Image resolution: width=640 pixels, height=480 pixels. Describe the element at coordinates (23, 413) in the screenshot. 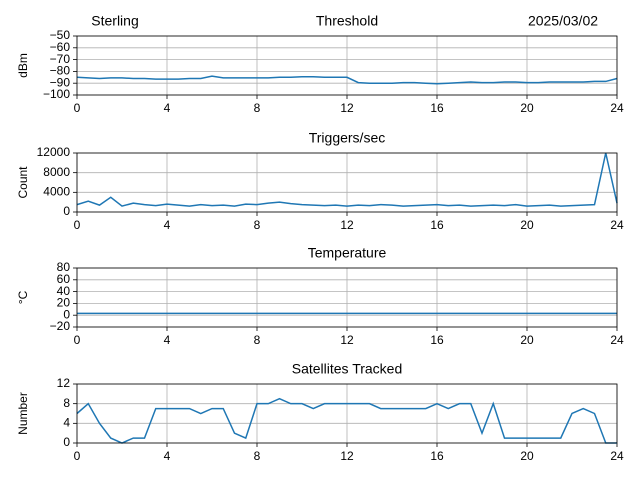

I see `y-axis-label: Number` at that location.